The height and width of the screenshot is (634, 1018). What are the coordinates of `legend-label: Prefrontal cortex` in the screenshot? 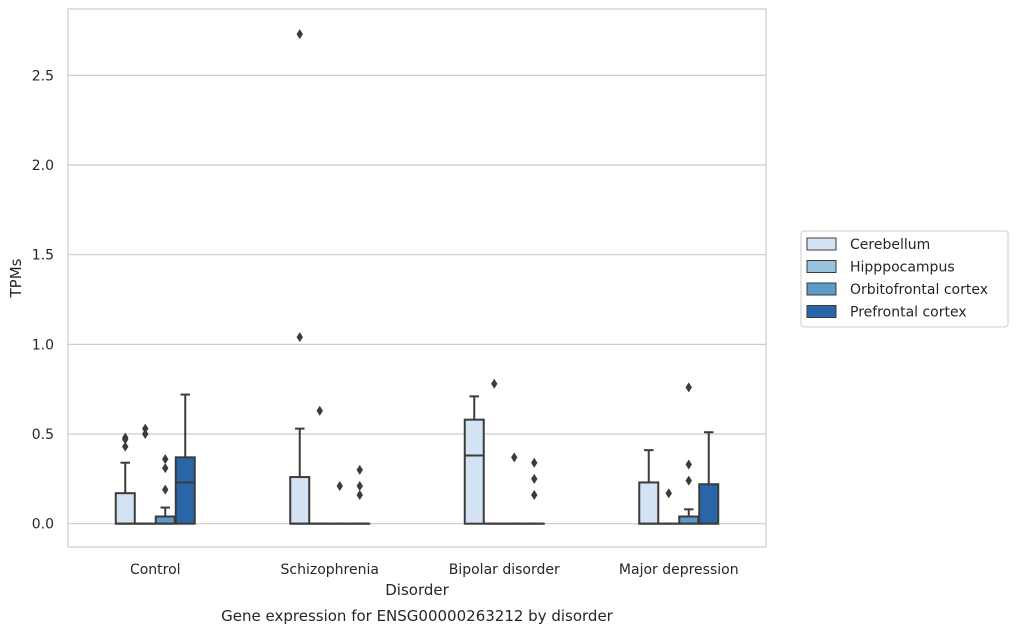 It's located at (908, 313).